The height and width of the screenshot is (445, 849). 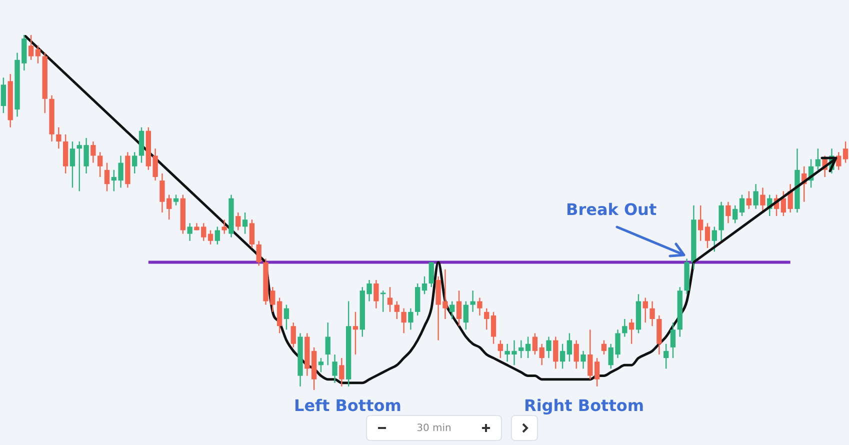 What do you see at coordinates (434, 428) in the screenshot?
I see `zoom-toolbar: 30 min` at bounding box center [434, 428].